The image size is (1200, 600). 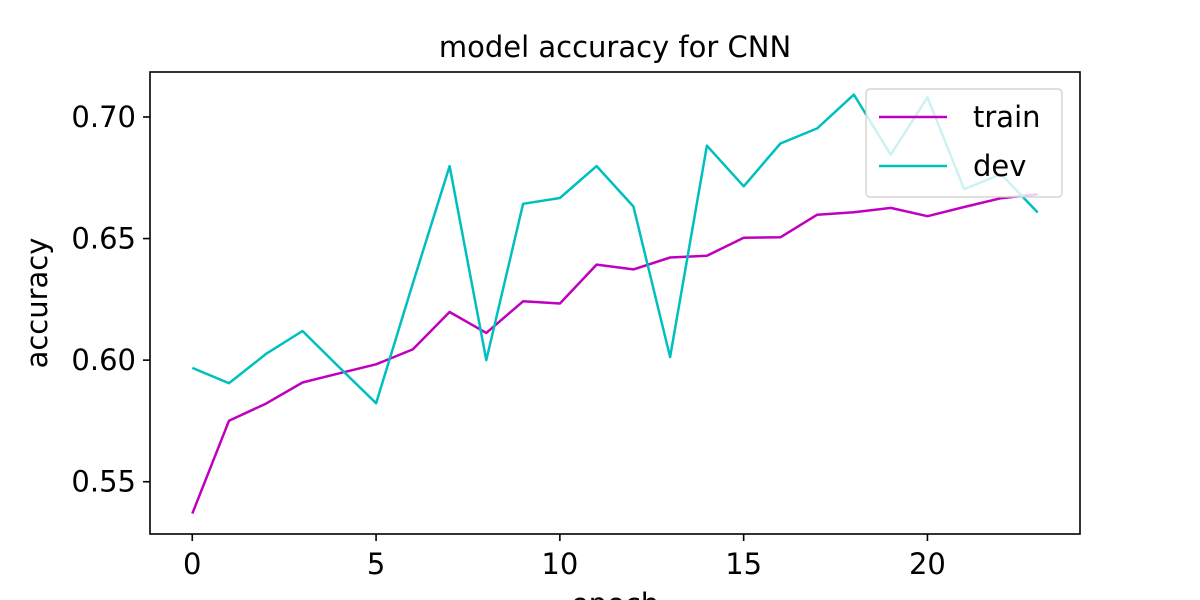 I want to click on x-axis-ticks: 0 5 10 15 20, so click(x=564, y=557).